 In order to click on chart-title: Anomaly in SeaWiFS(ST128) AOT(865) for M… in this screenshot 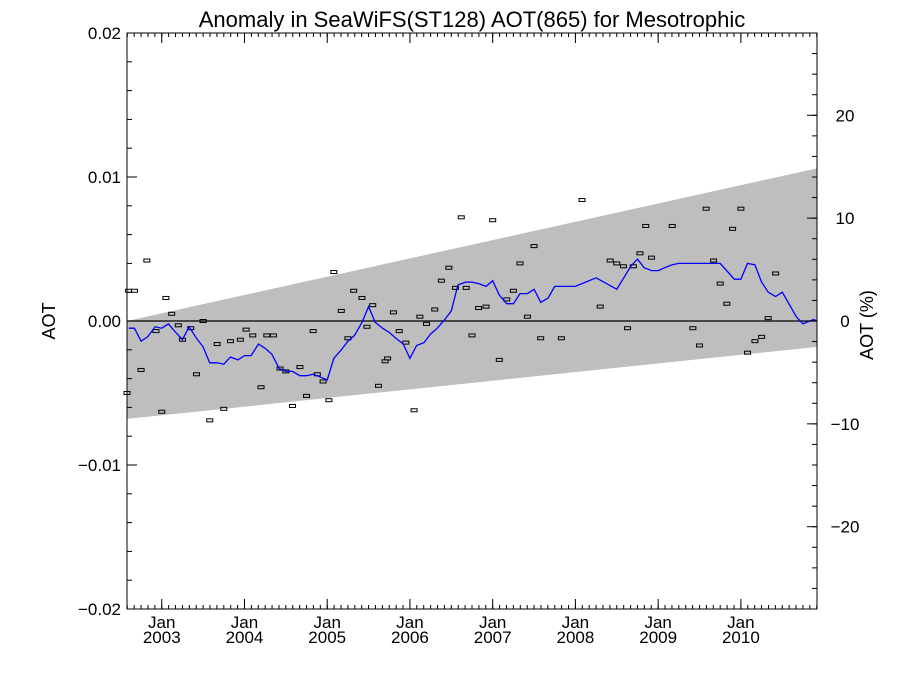, I will do `click(472, 19)`.